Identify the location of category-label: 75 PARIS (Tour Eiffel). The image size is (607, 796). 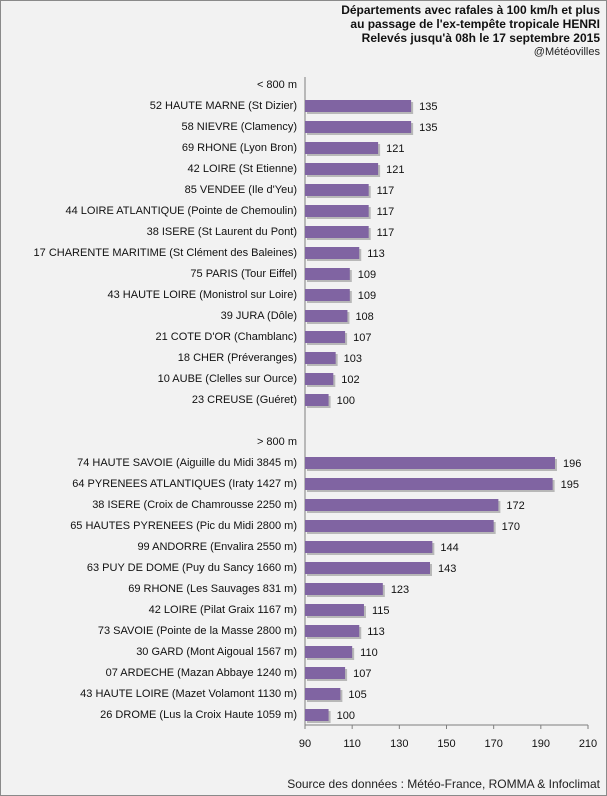
(243, 274).